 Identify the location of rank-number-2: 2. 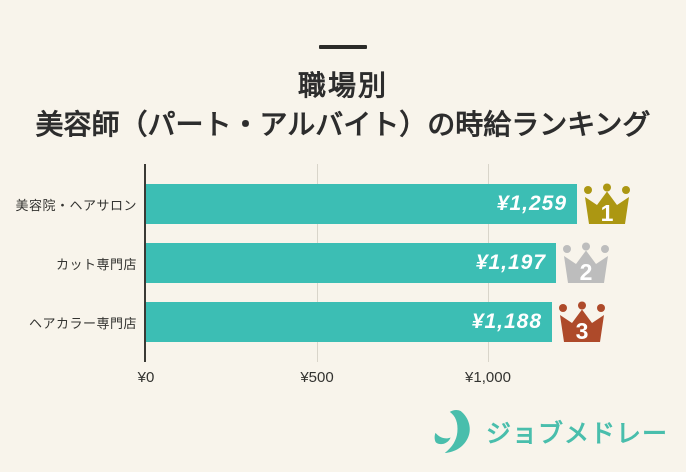
(586, 271).